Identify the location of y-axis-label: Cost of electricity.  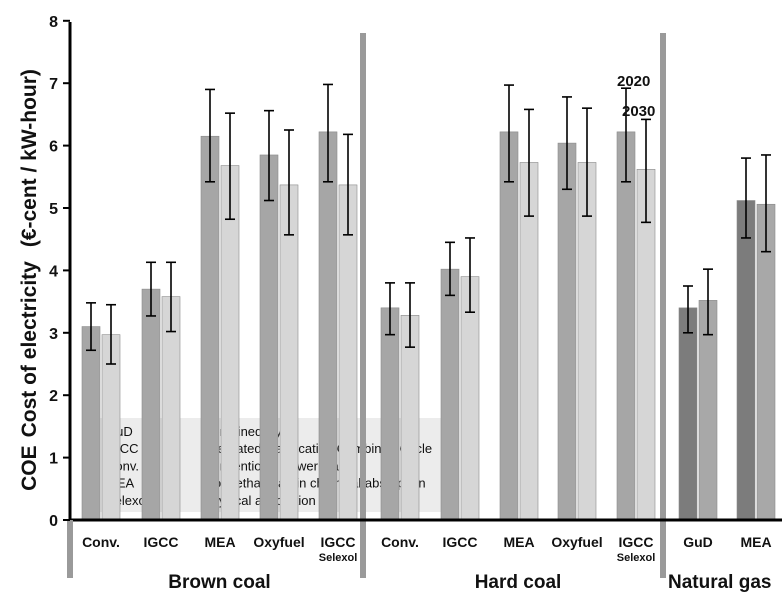
(29, 349).